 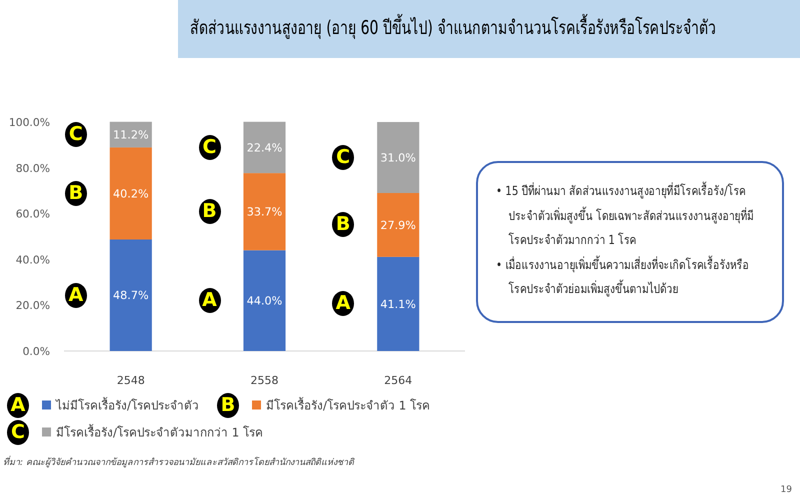 I want to click on y-tick-label: 0.0%, so click(x=36, y=351).